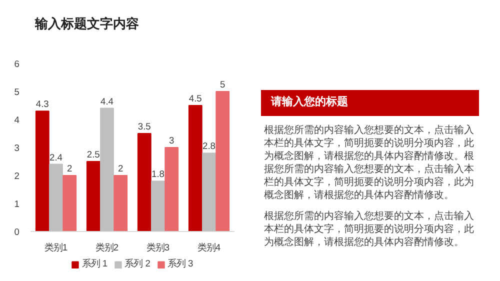  What do you see at coordinates (17, 120) in the screenshot?
I see `y-tick-label: 4` at bounding box center [17, 120].